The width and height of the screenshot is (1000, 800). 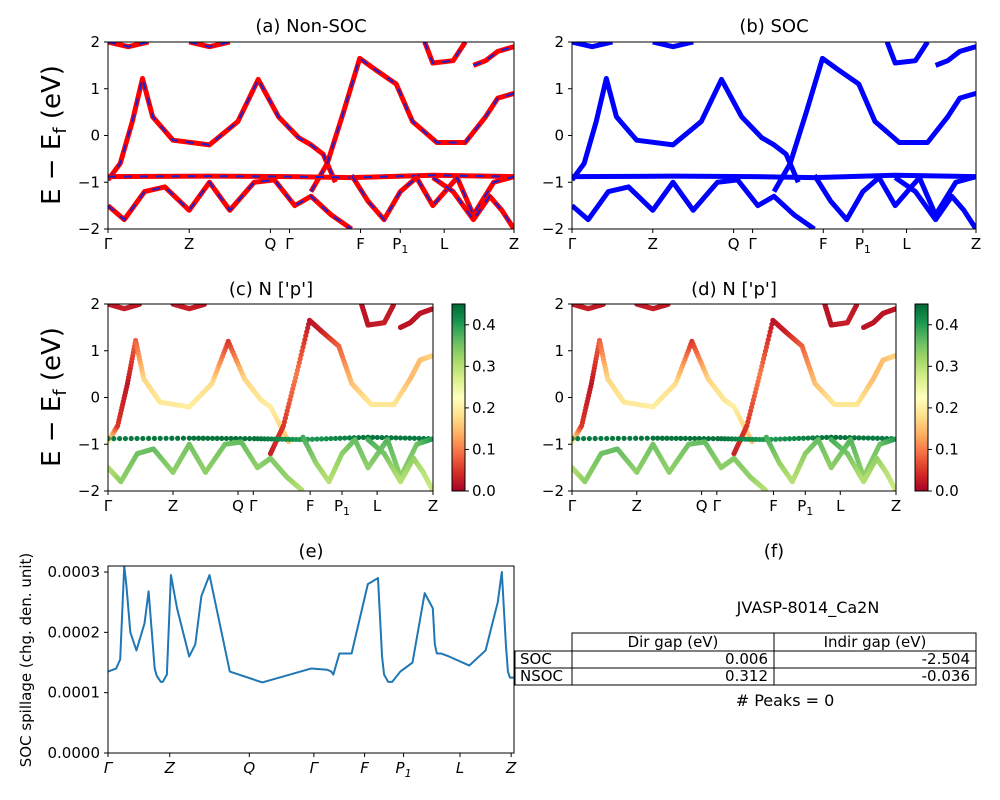 I want to click on panel-a-plot-area, so click(x=311, y=135).